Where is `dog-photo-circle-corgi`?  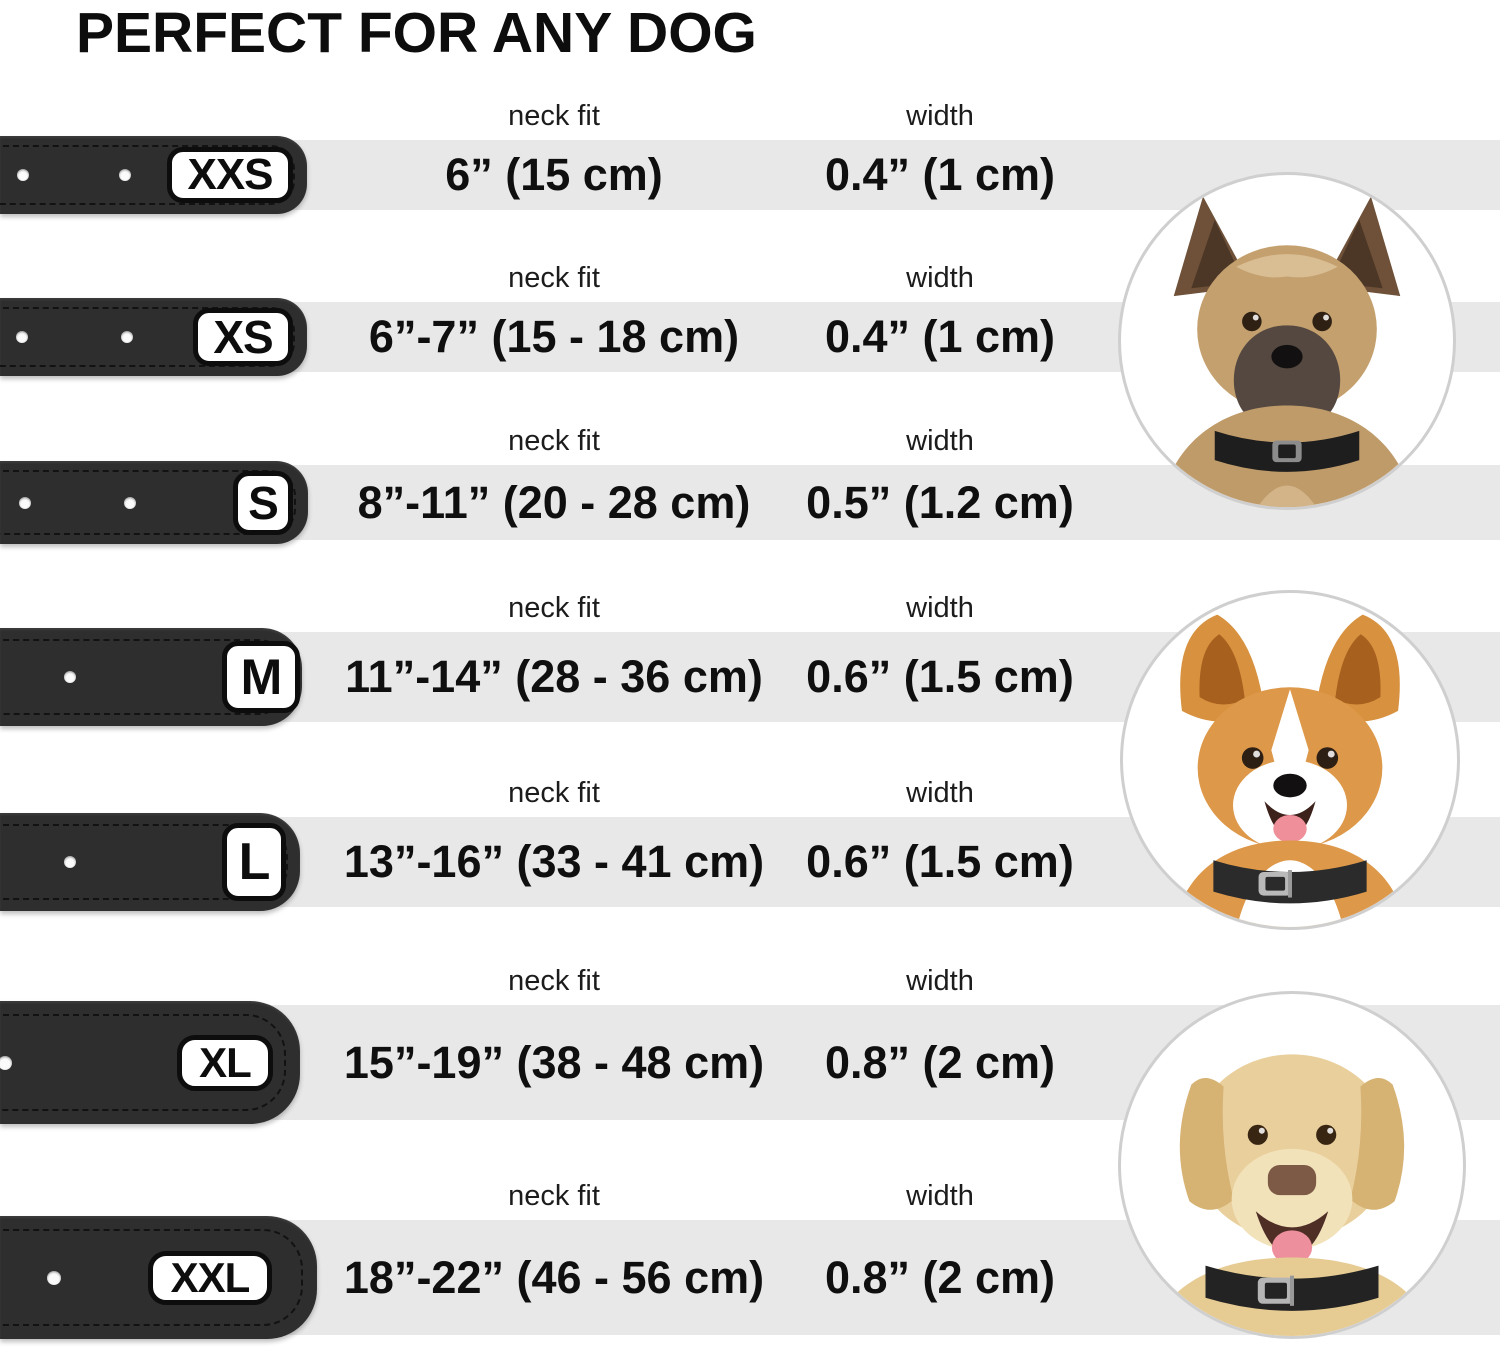 dog-photo-circle-corgi is located at coordinates (1290, 760).